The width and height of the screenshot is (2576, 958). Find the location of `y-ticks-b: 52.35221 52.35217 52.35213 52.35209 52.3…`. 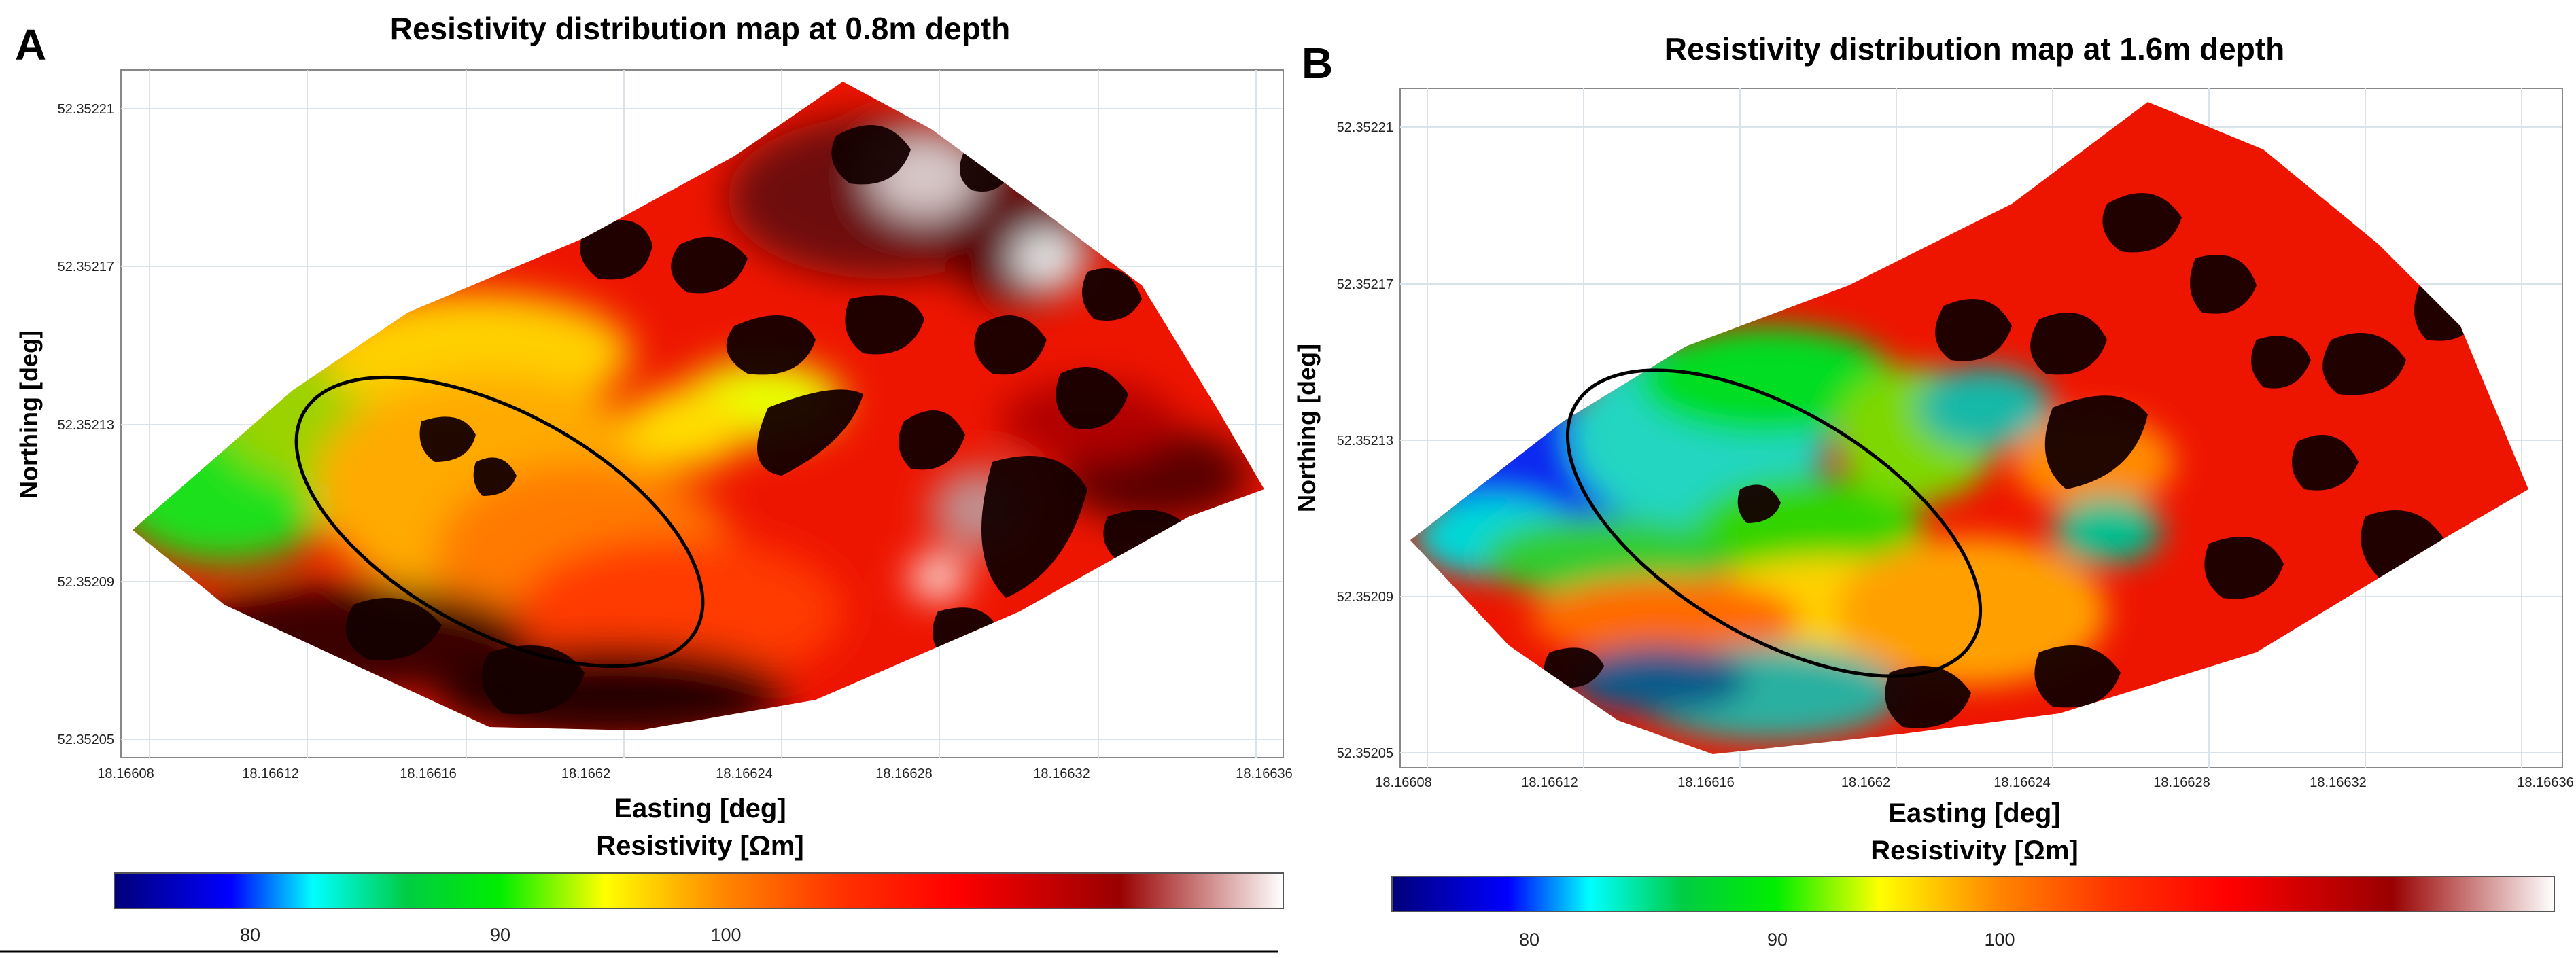

y-ticks-b: 52.35221 52.35217 52.35213 52.35209 52.3… is located at coordinates (1365, 440).